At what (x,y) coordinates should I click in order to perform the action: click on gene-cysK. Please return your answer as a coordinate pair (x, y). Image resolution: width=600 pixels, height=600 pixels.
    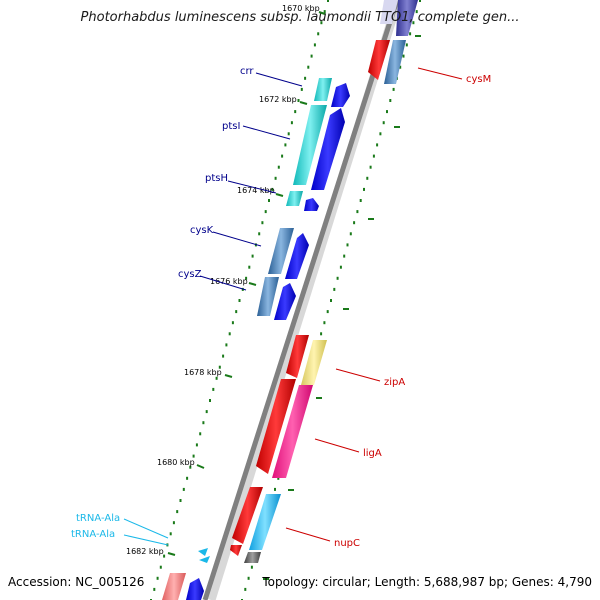
    Looking at the image, I should click on (281, 251).